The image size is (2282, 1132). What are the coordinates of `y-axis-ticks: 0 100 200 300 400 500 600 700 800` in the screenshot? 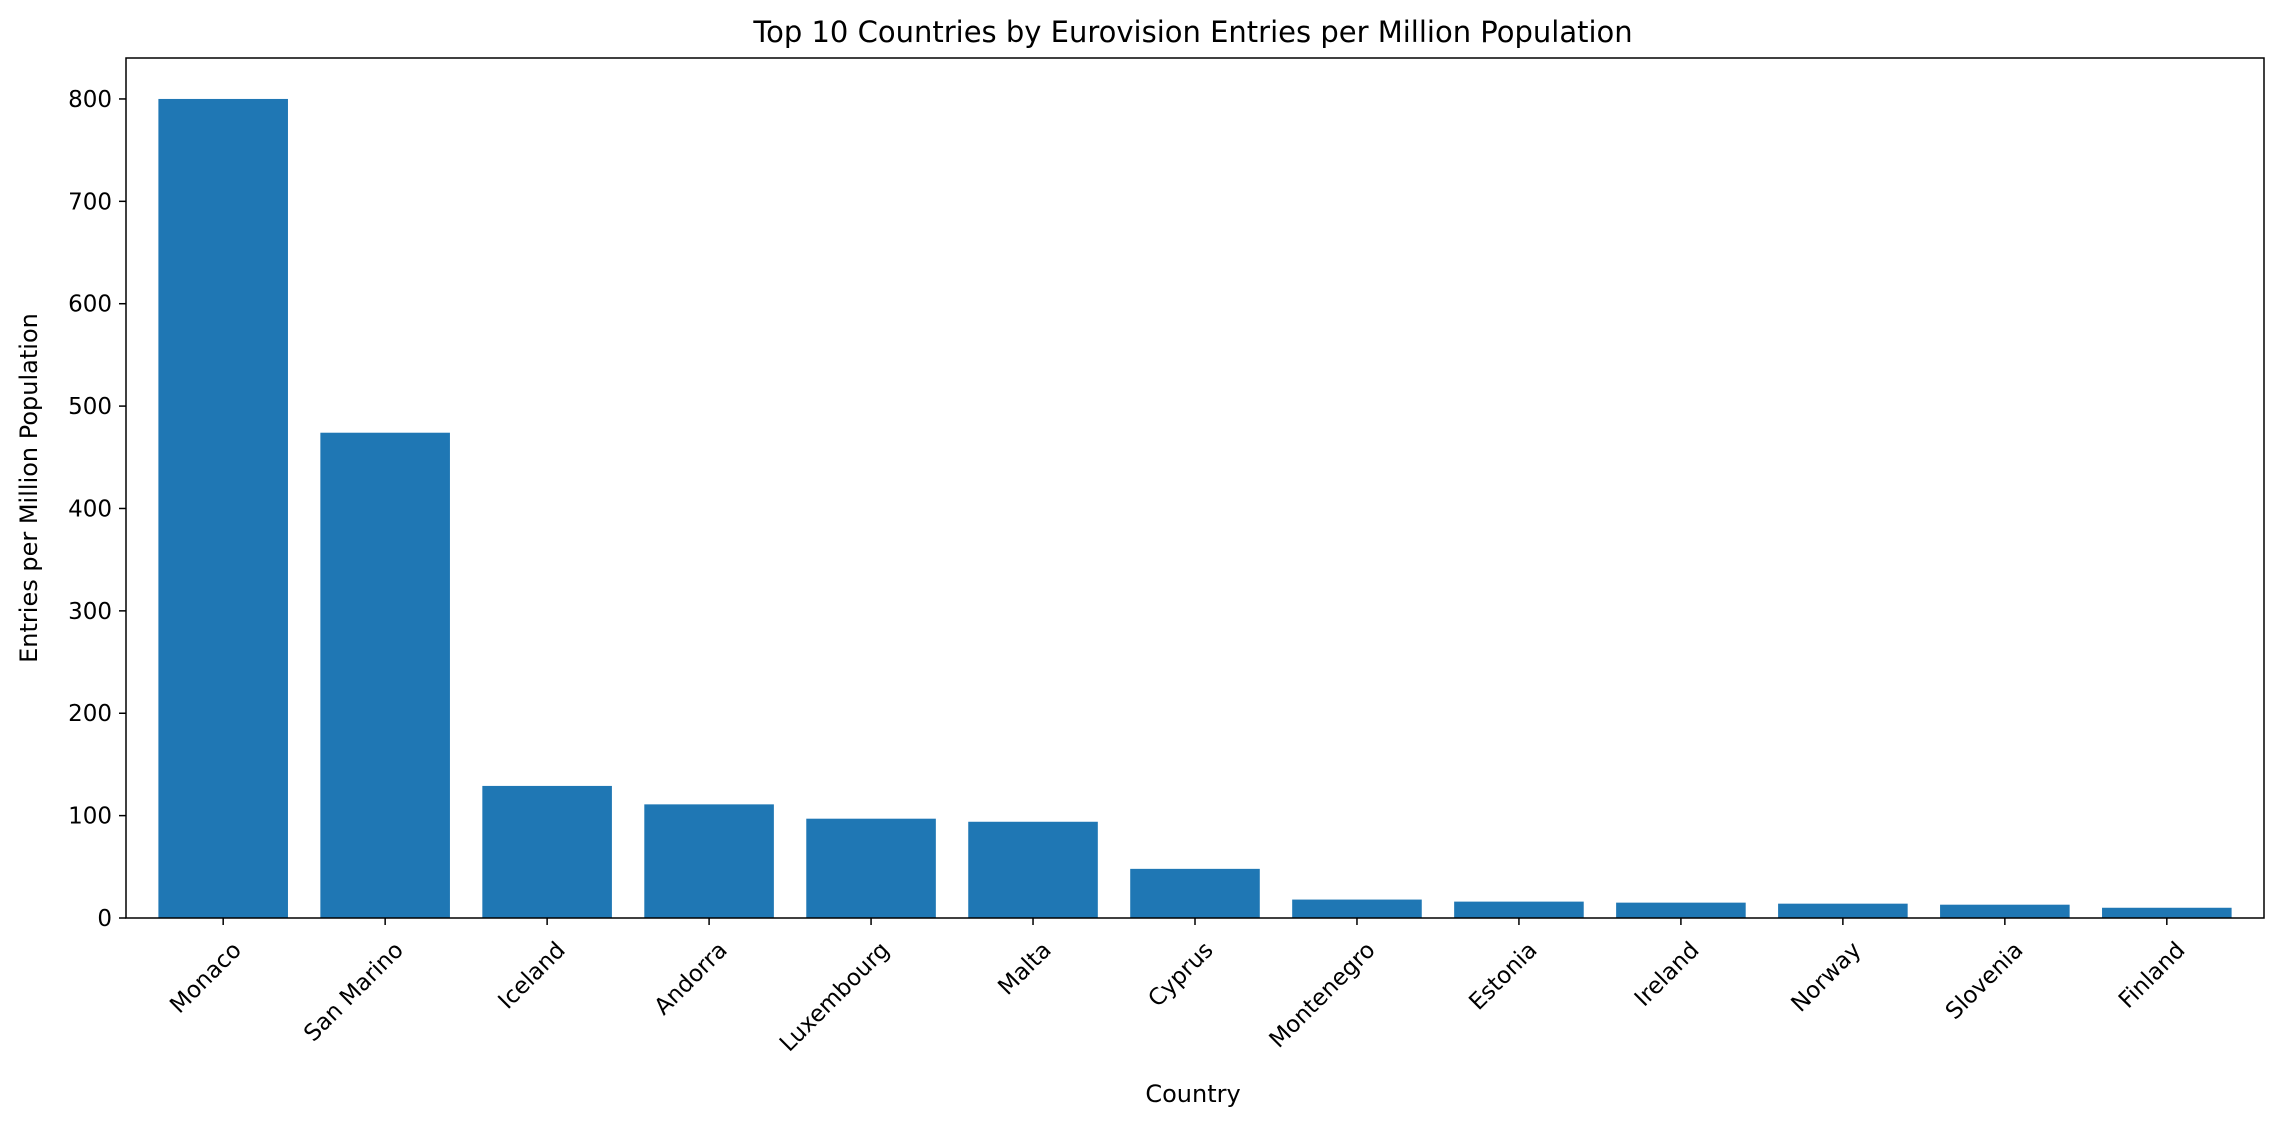 It's located at (97, 509).